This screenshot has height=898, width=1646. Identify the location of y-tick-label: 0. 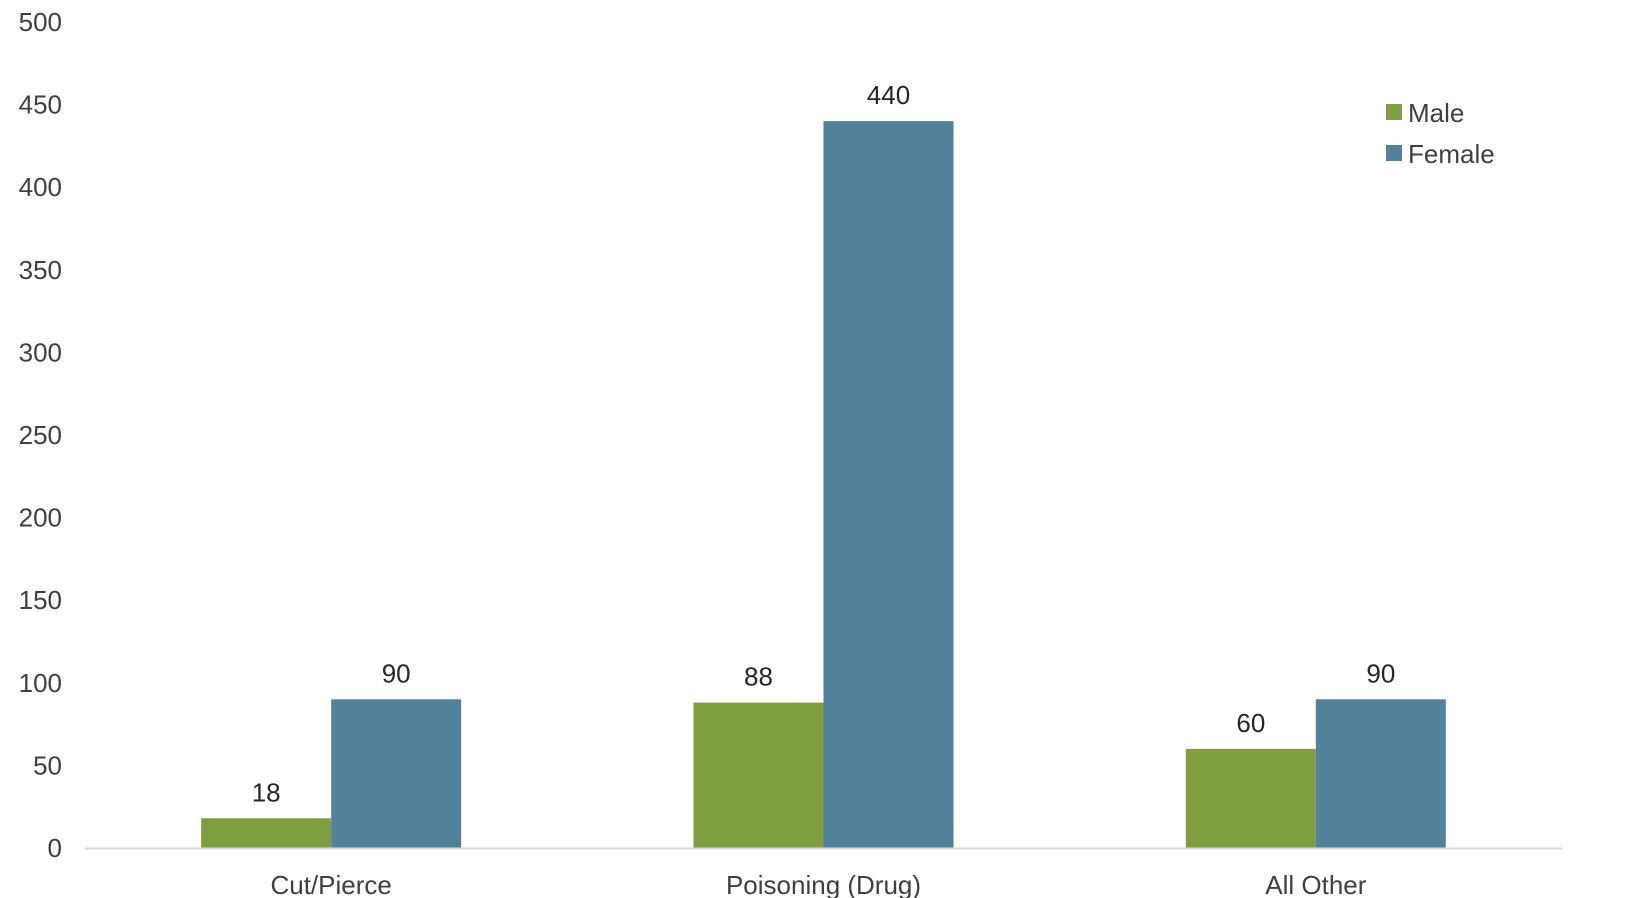
(55, 848).